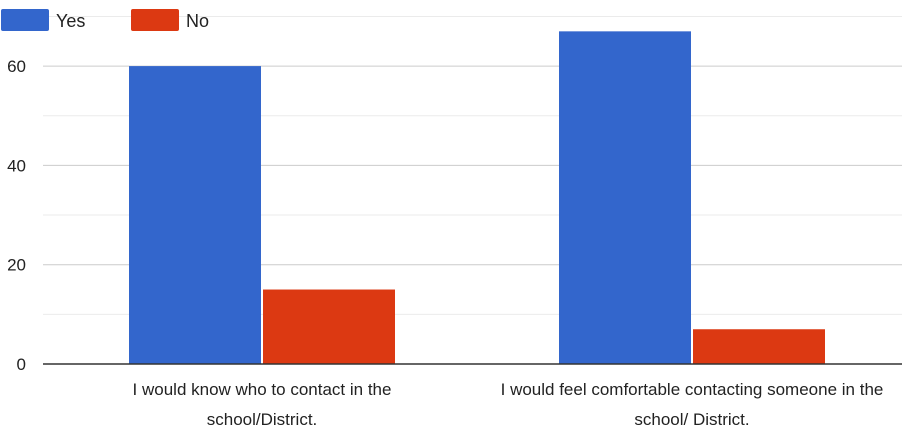 This screenshot has height=438, width=902. What do you see at coordinates (25, 20) in the screenshot?
I see `legend-swatch-yes` at bounding box center [25, 20].